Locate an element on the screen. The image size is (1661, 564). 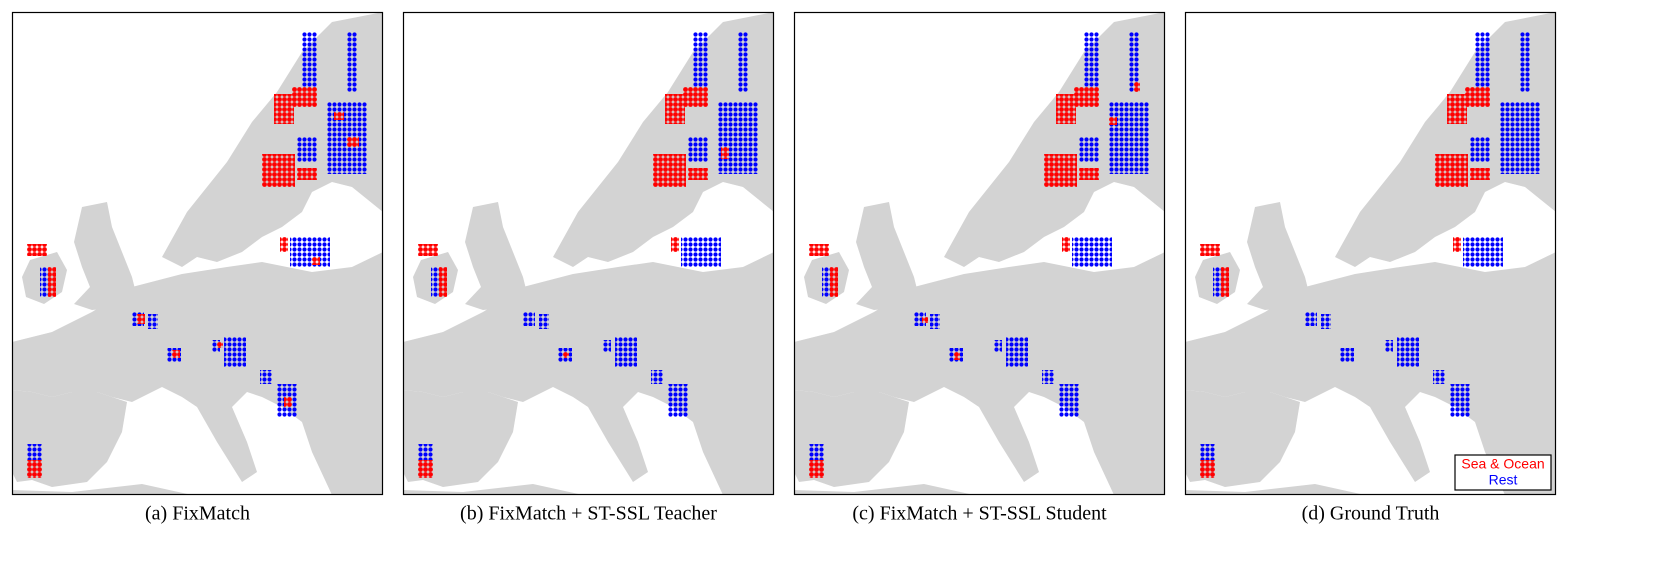
caption: (d) Ground Truth is located at coordinates (1371, 514).